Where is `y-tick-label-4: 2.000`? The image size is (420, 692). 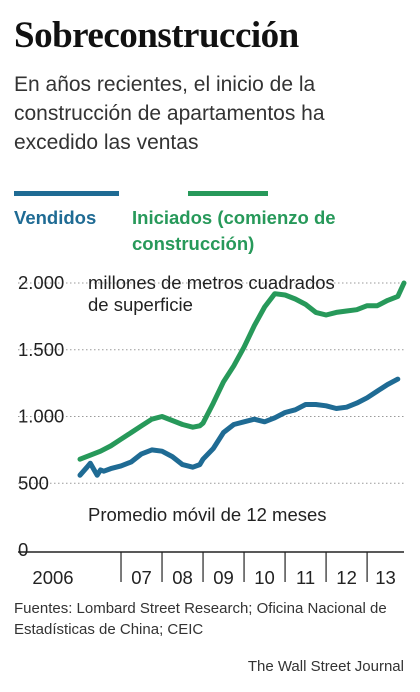
y-tick-label-4: 2.000 is located at coordinates (41, 282).